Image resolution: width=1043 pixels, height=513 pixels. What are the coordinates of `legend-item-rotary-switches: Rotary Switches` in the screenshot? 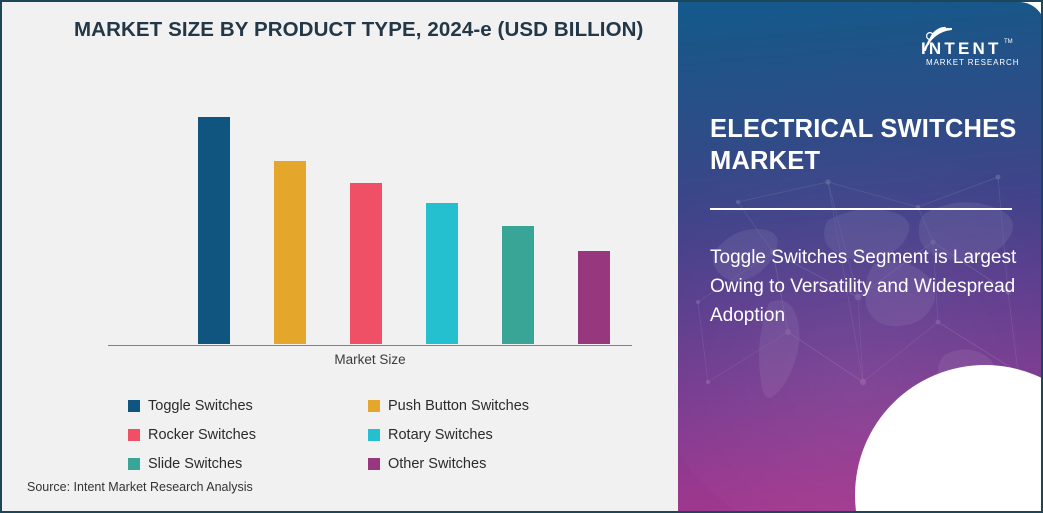 It's located at (483, 435).